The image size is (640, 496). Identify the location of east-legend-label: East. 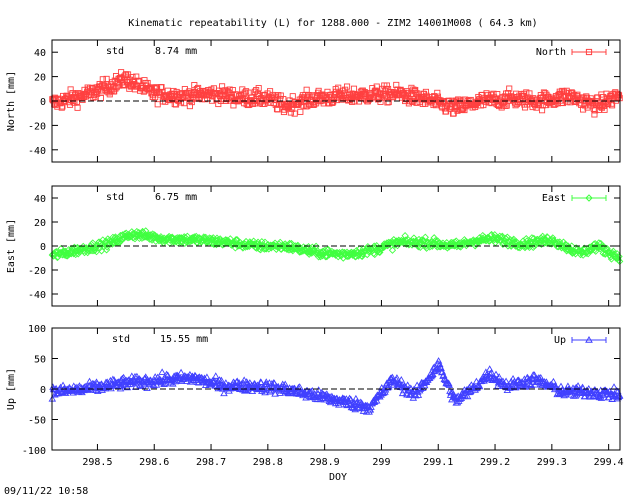
(554, 198).